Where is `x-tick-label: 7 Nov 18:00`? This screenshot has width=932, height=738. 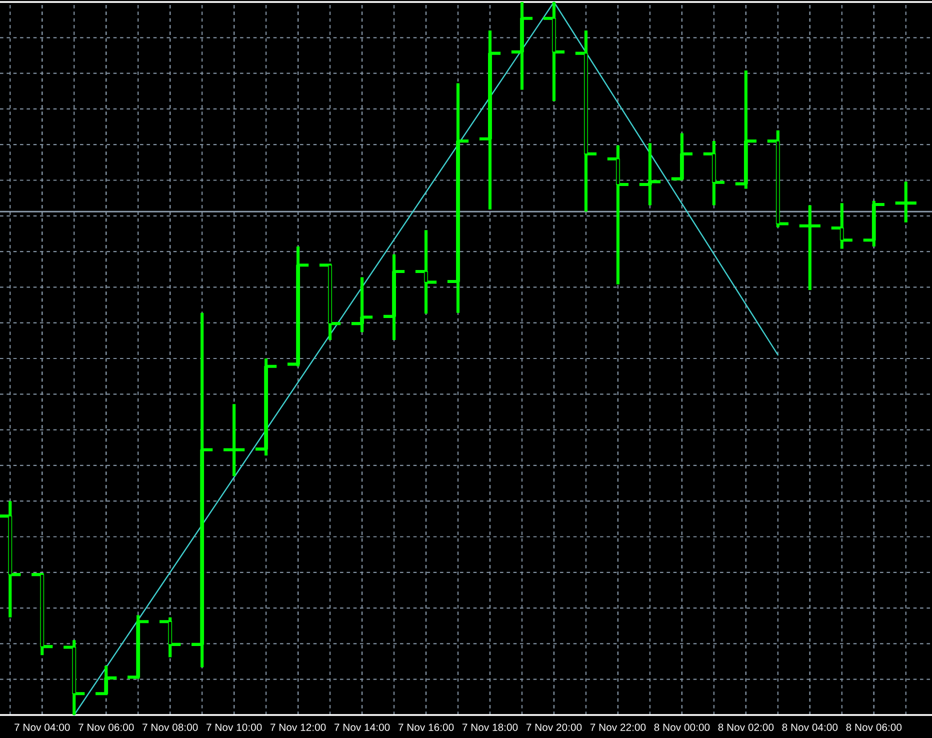
x-tick-label: 7 Nov 18:00 is located at coordinates (490, 727).